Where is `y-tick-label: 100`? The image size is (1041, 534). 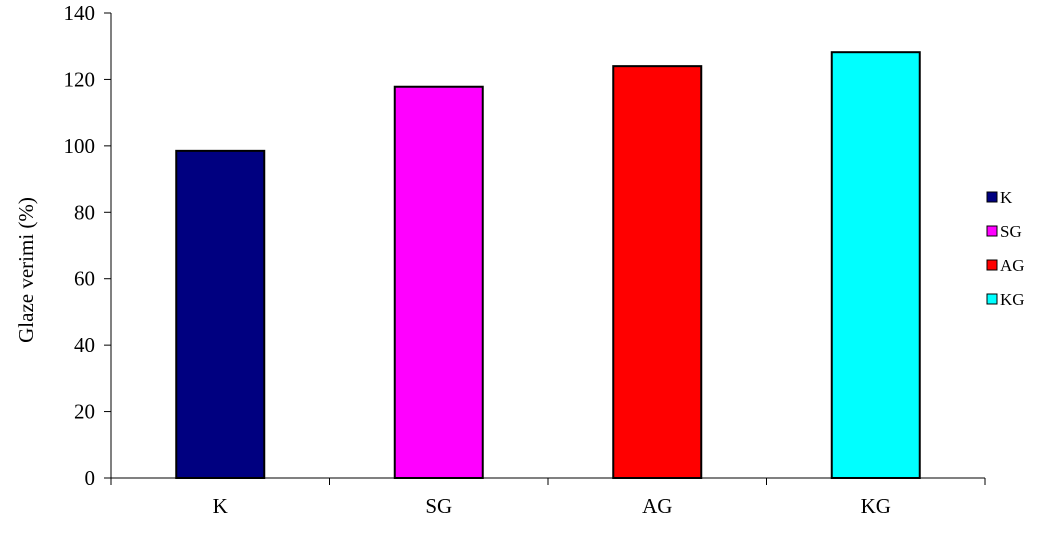 y-tick-label: 100 is located at coordinates (80, 146).